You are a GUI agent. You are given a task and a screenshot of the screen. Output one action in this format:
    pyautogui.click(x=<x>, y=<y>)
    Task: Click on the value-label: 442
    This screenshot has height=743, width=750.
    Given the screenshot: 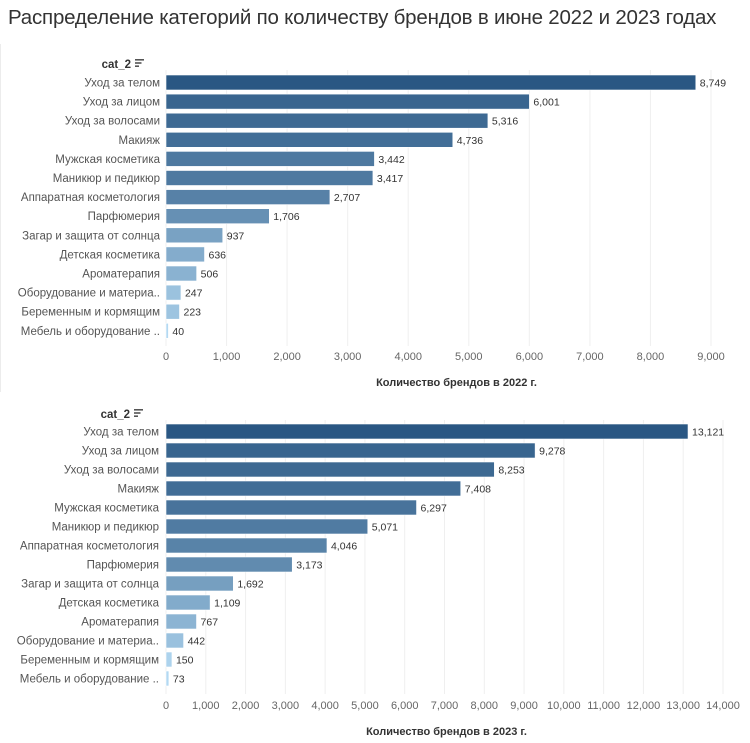 What is the action you would take?
    pyautogui.click(x=197, y=642)
    